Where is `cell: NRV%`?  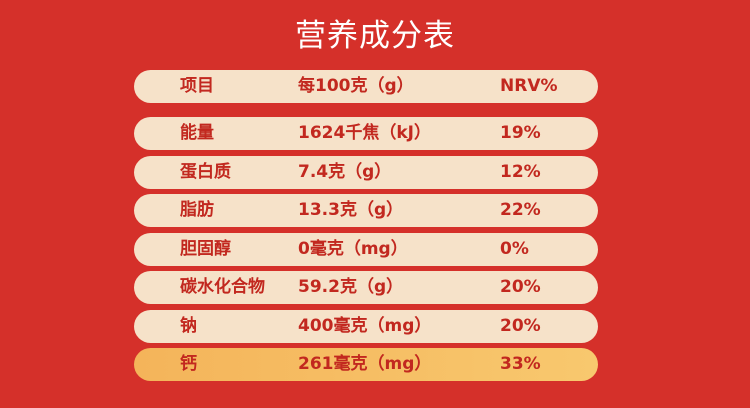 cell: NRV% is located at coordinates (529, 86).